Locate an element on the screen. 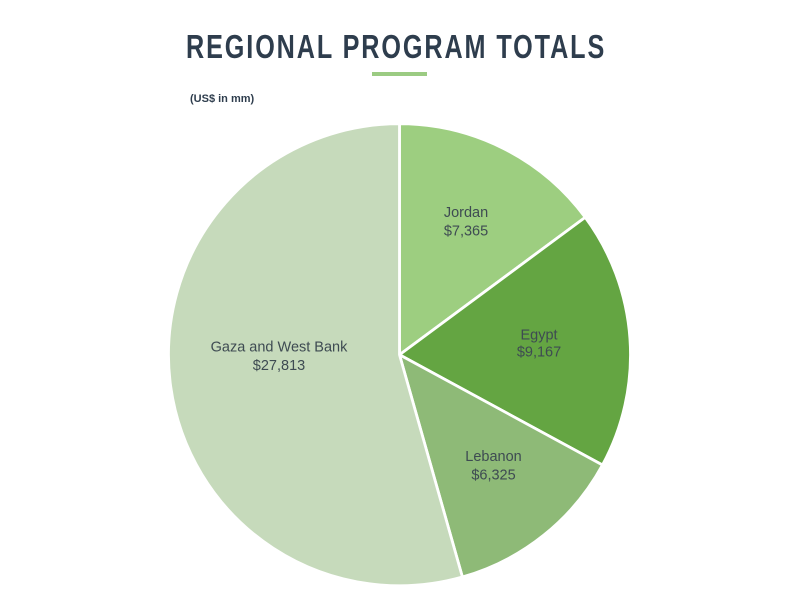 This screenshot has height=600, width=800. svg-text: $9,167 is located at coordinates (539, 353).